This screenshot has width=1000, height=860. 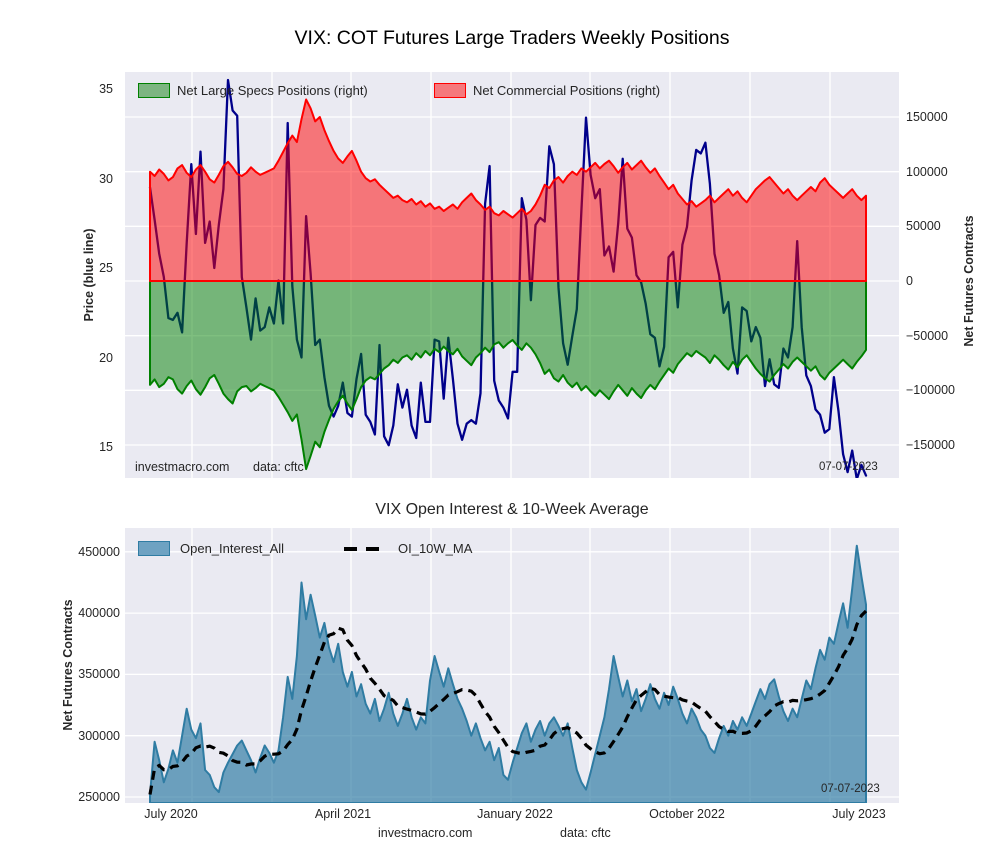 What do you see at coordinates (923, 226) in the screenshot?
I see `top-contracts-tick: 50000` at bounding box center [923, 226].